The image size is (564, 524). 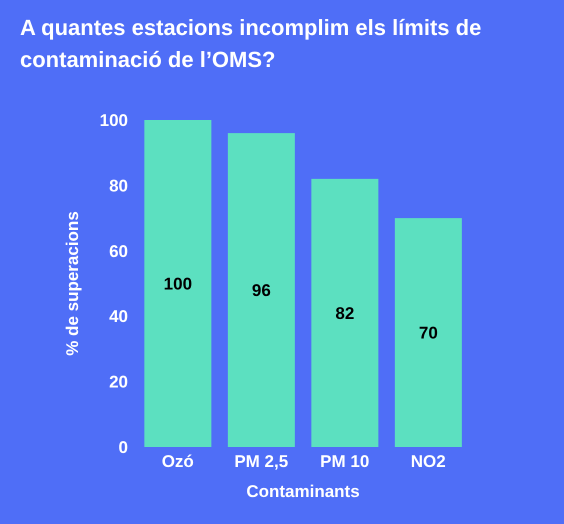 What do you see at coordinates (118, 316) in the screenshot?
I see `y-tick-label: 40` at bounding box center [118, 316].